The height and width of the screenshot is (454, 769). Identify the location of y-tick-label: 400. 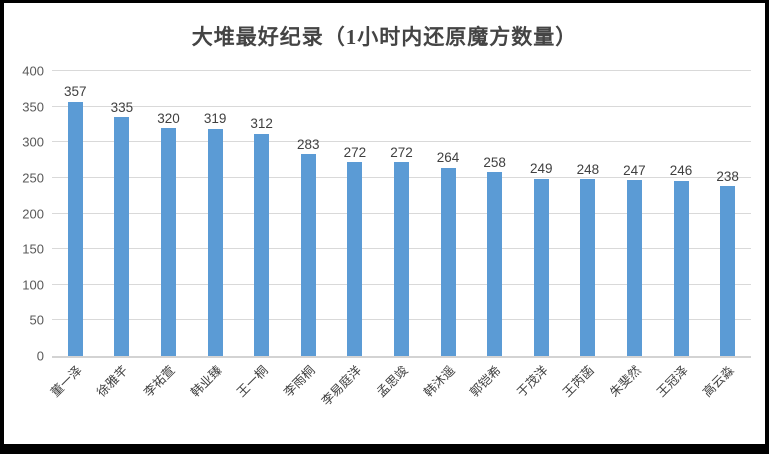
(33, 71).